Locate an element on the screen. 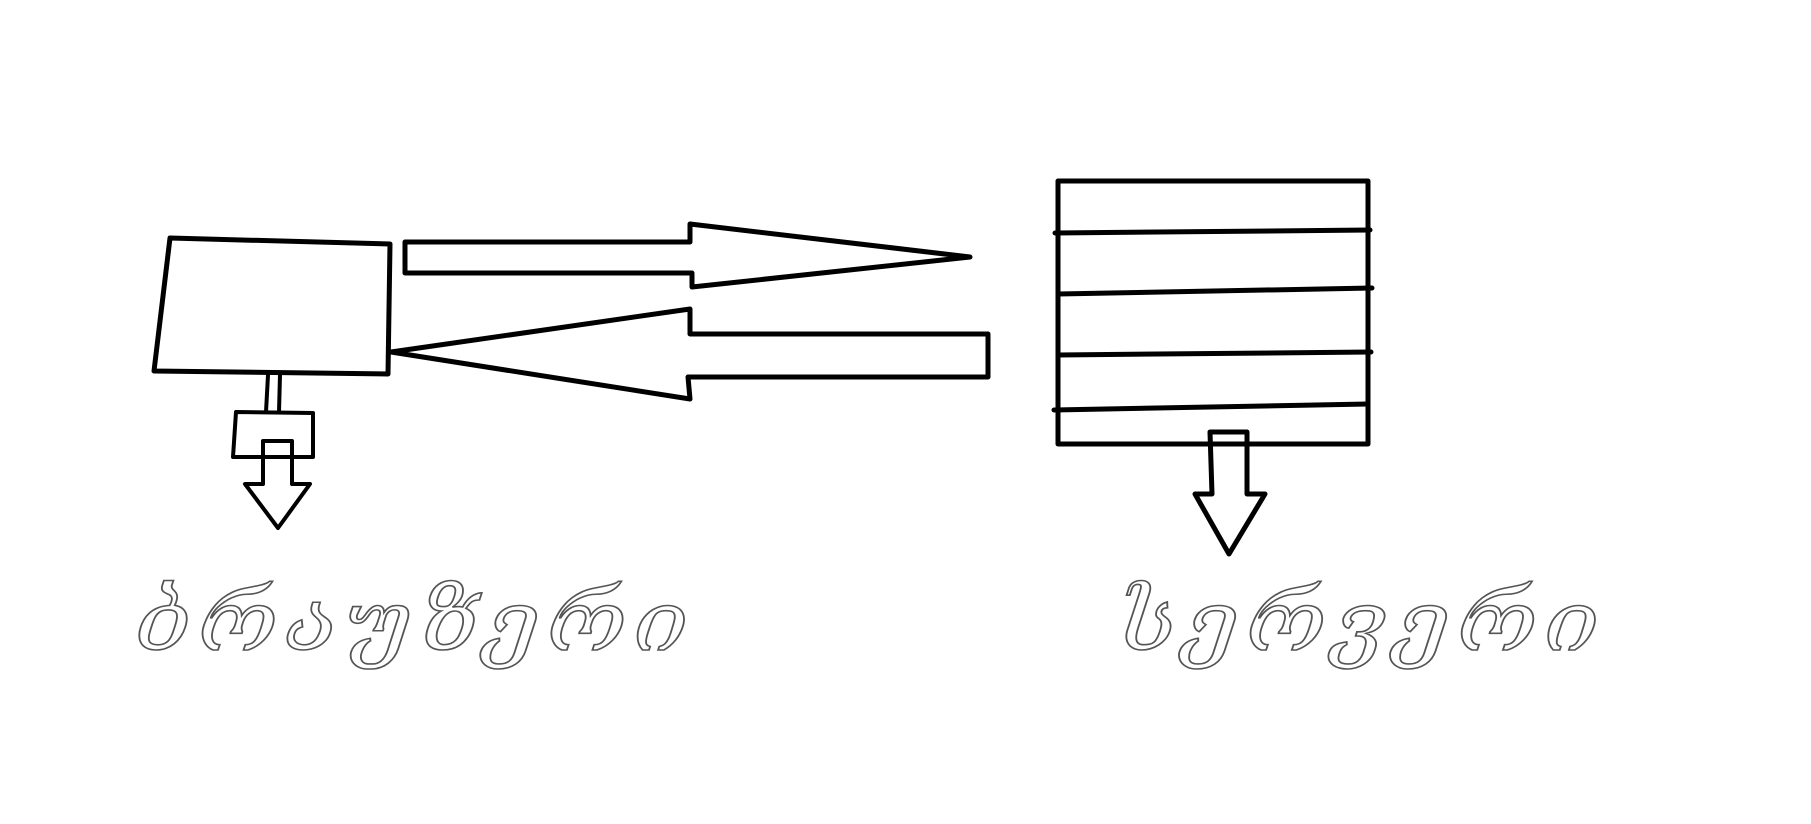  browser-label: ბრაუზერი is located at coordinates (415, 621).